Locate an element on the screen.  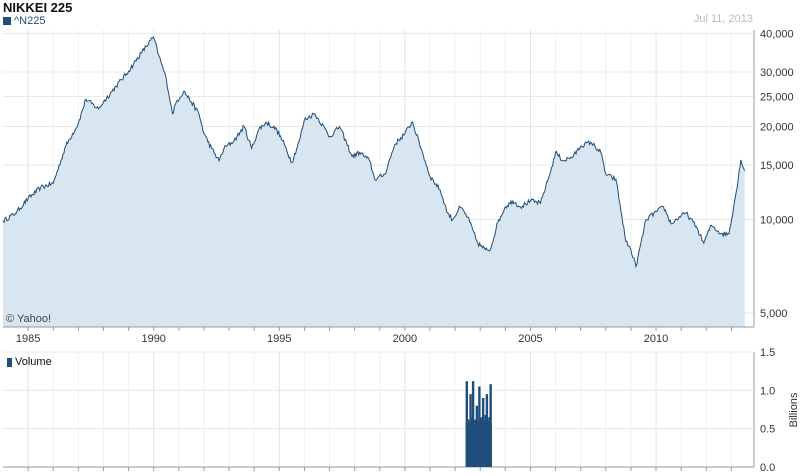
volume-swatch is located at coordinates (9, 362).